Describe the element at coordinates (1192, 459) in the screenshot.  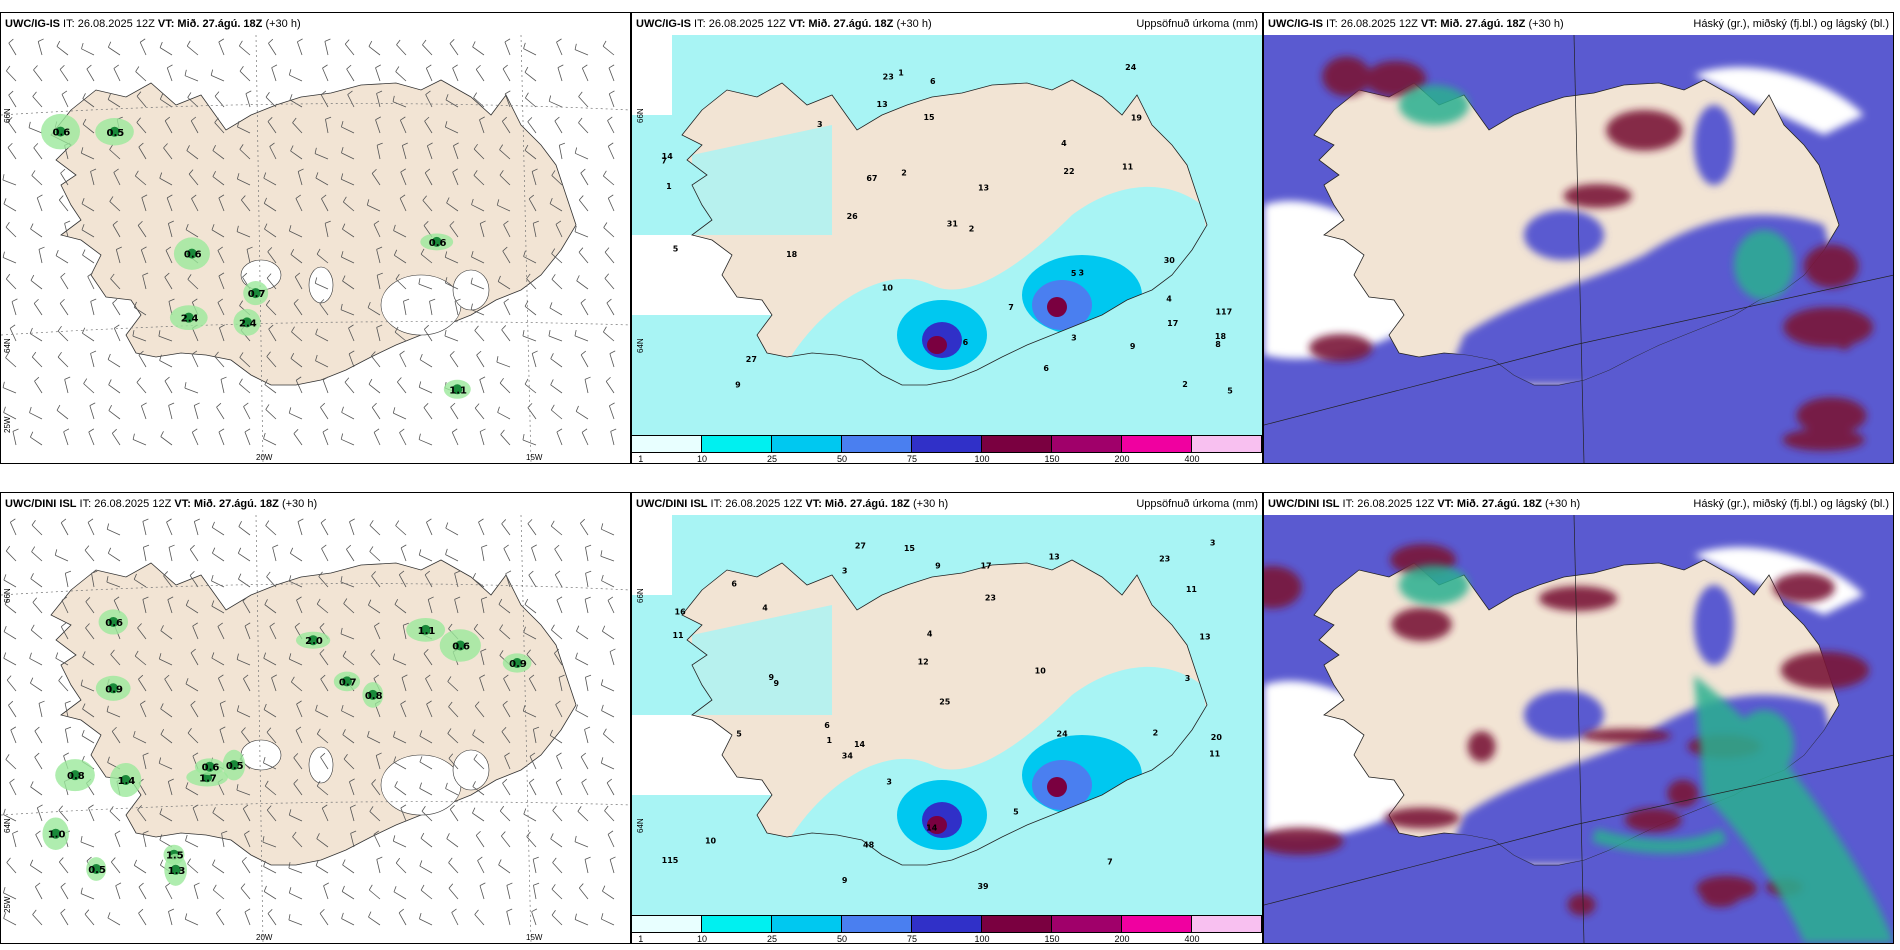
I see `colorbar-label: 400` at that location.